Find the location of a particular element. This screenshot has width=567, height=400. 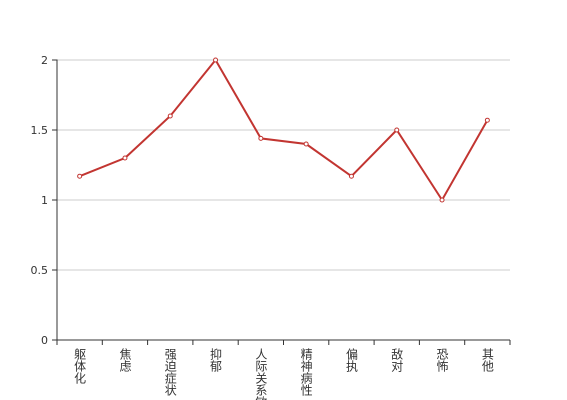

y-tick-label: 0 is located at coordinates (44, 340).